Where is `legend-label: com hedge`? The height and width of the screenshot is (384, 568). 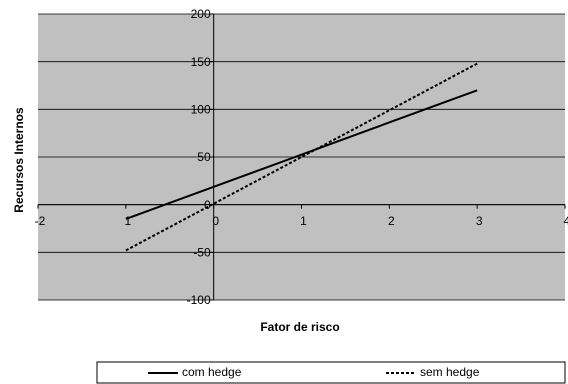
legend-label: com hedge is located at coordinates (212, 372).